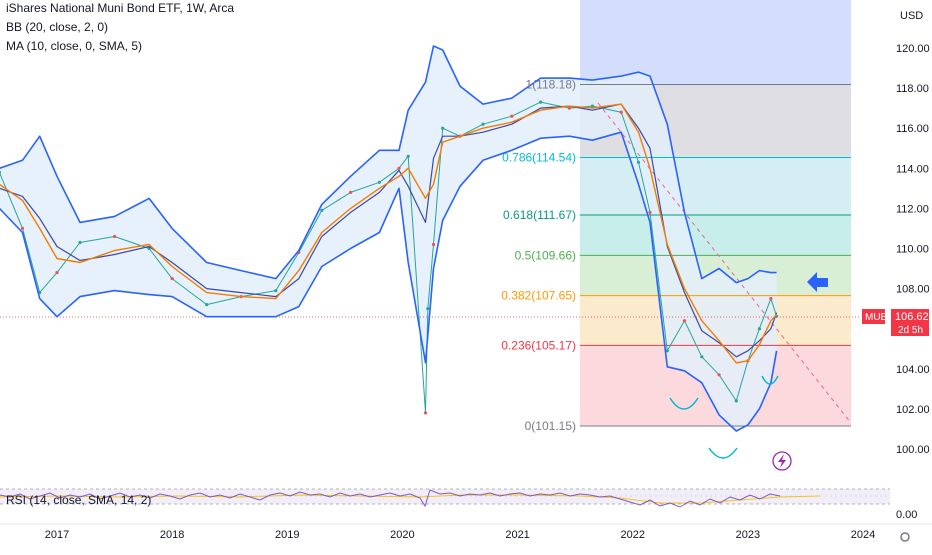 This screenshot has width=932, height=555. I want to click on x-tick-label: 2022, so click(632, 535).